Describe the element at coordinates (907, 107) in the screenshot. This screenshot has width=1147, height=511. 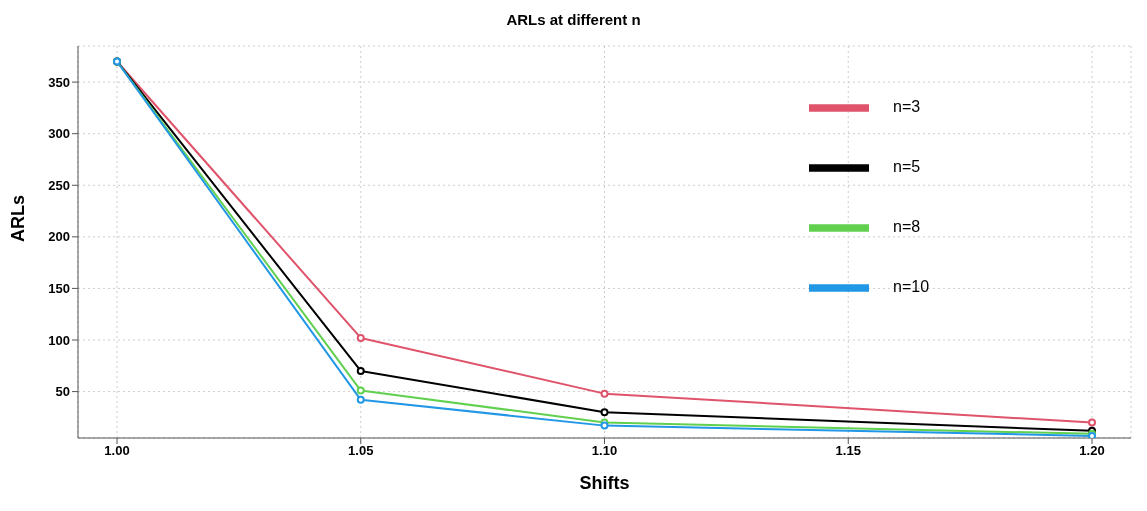
I see `legend-label: n=3` at that location.